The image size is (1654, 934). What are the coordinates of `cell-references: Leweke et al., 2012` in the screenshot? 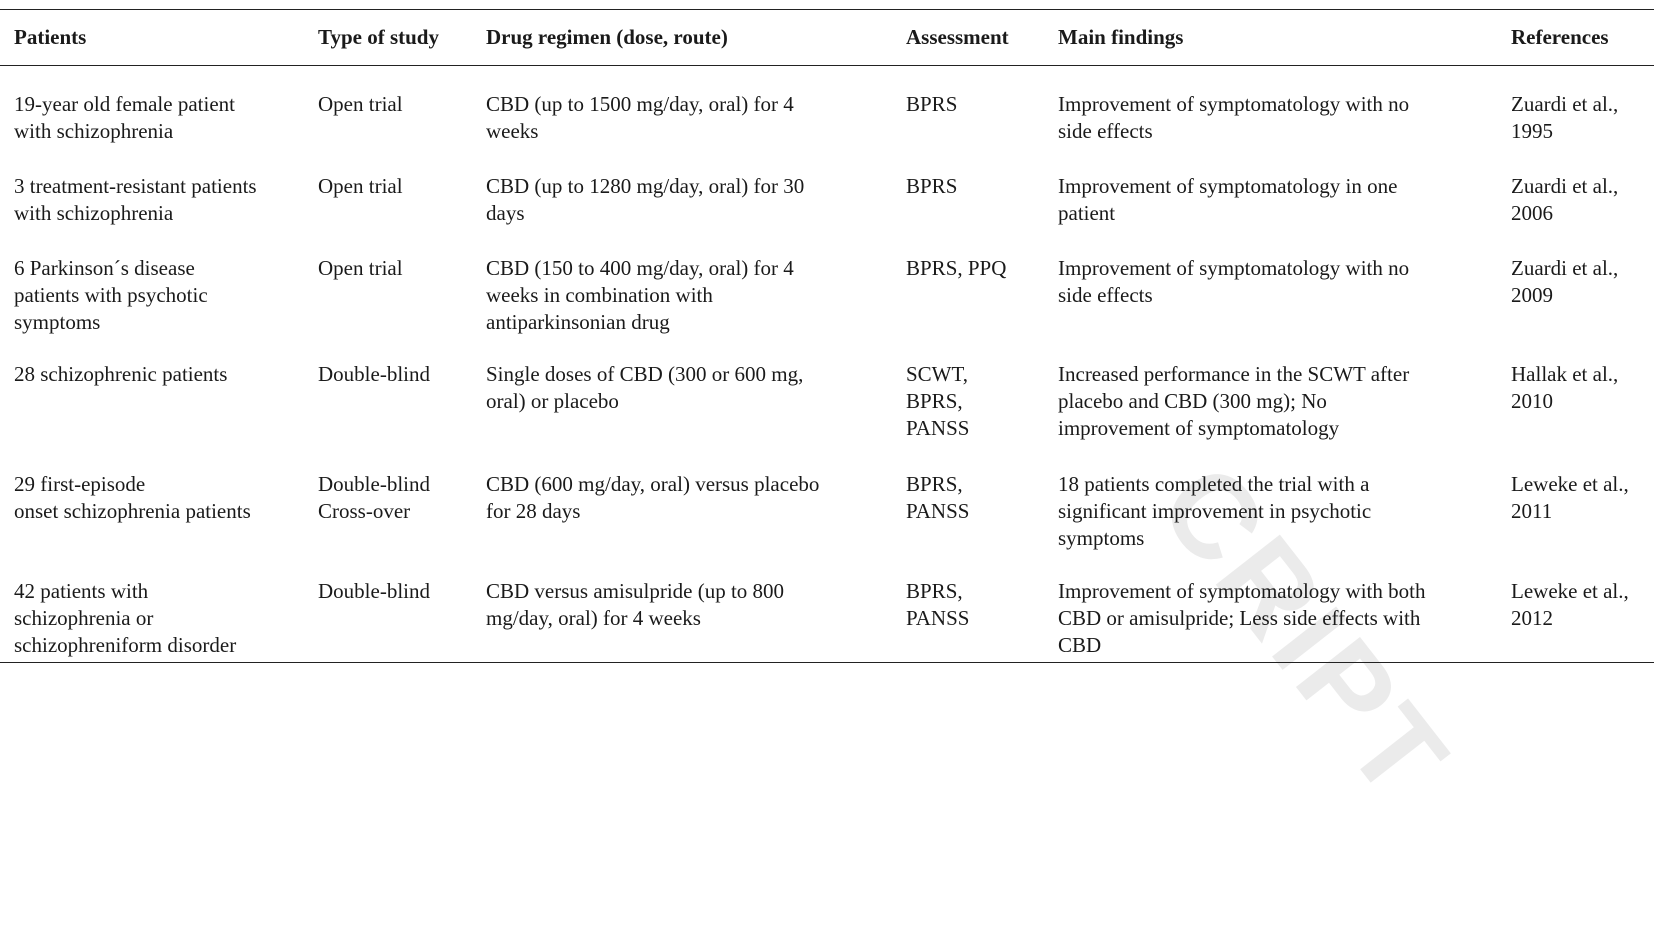 It's located at (1575, 608).